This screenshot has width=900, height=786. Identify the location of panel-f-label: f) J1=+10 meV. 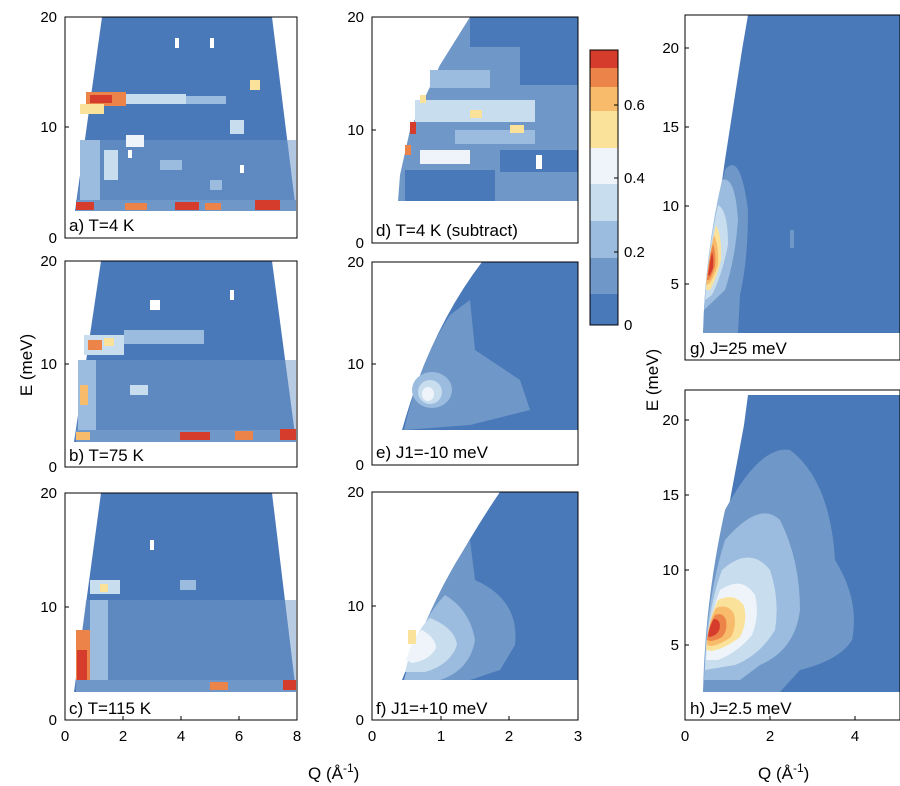
(432, 708).